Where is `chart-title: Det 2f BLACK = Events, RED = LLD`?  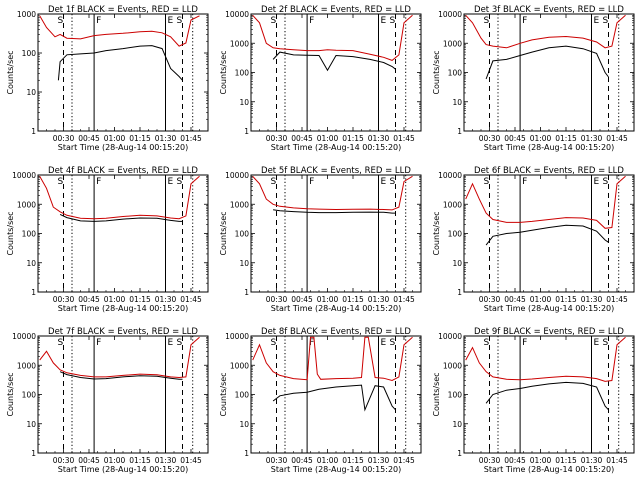
chart-title: Det 2f BLACK = Events, RED = LLD is located at coordinates (336, 10).